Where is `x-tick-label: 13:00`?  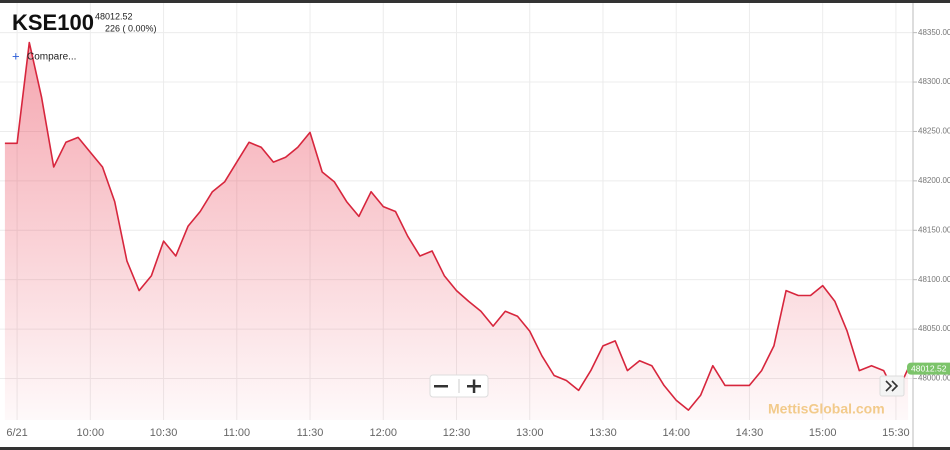
x-tick-label: 13:00 is located at coordinates (530, 433).